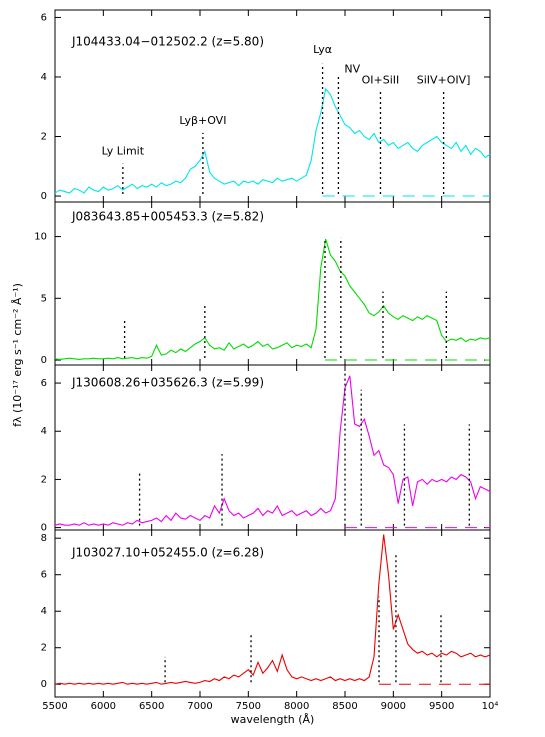 The width and height of the screenshot is (545, 737). I want to click on panel-title: J103027.10+052455.0 (z=6.28), so click(167, 553).